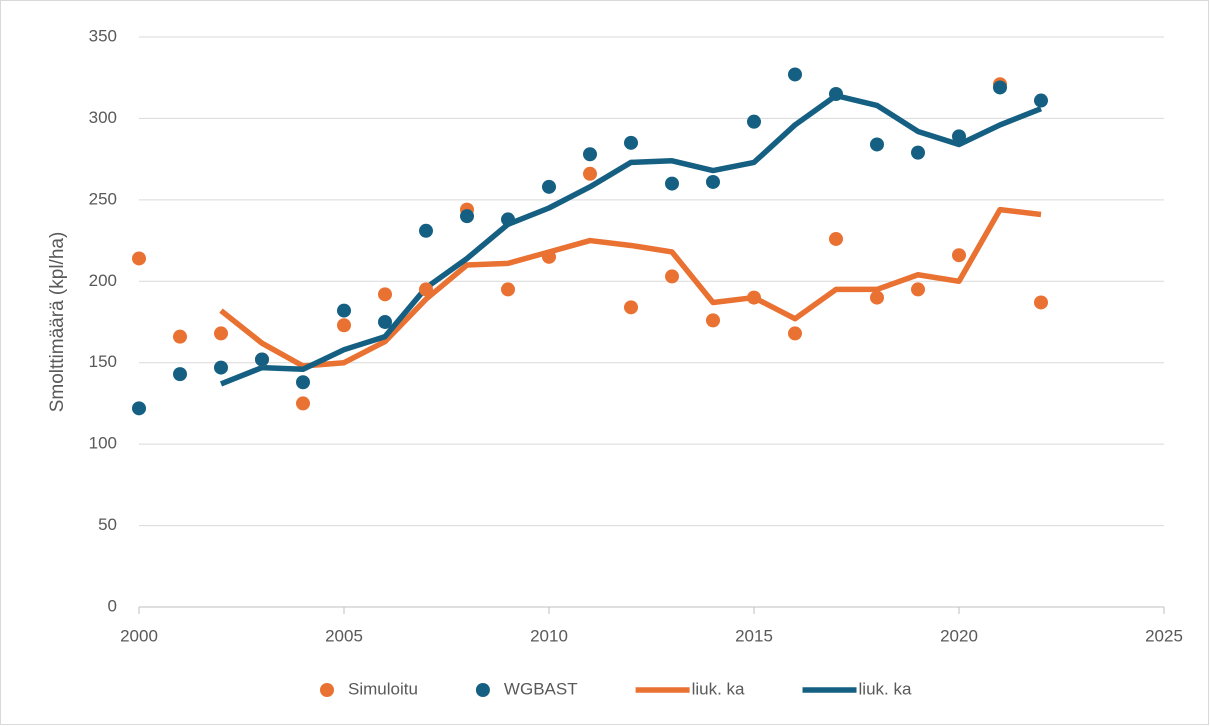 The width and height of the screenshot is (1210, 726). What do you see at coordinates (1164, 635) in the screenshot?
I see `x-tick-label: 2025` at bounding box center [1164, 635].